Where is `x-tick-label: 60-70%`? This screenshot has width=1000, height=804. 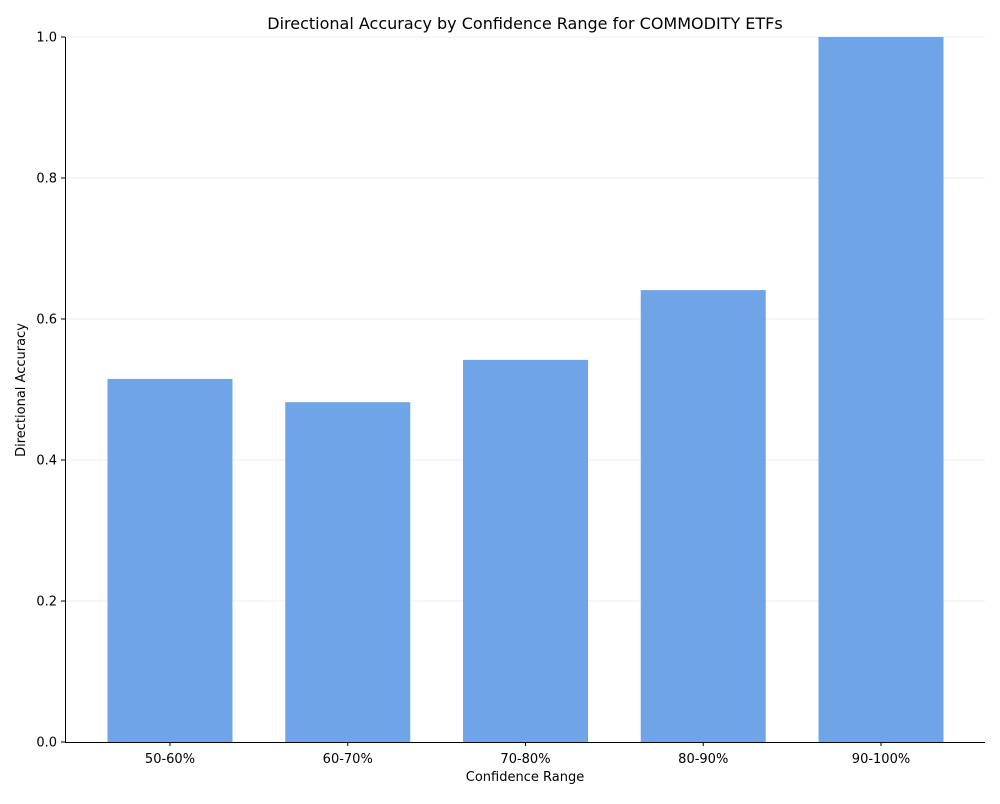
x-tick-label: 60-70% is located at coordinates (348, 759).